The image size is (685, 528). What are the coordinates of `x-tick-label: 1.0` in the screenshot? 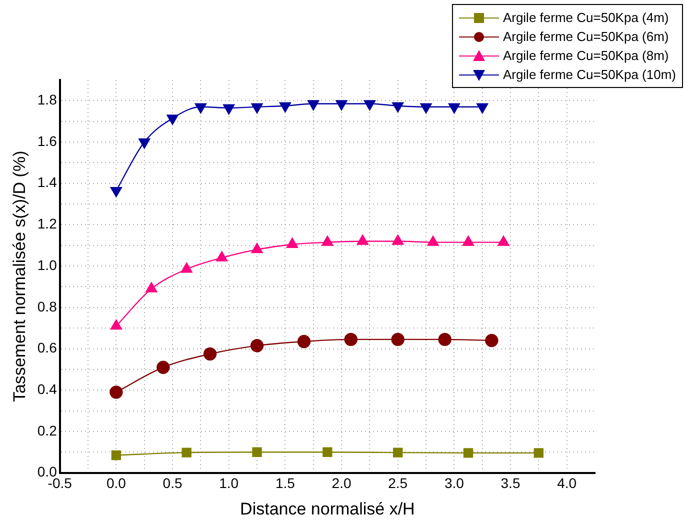 It's located at (229, 483).